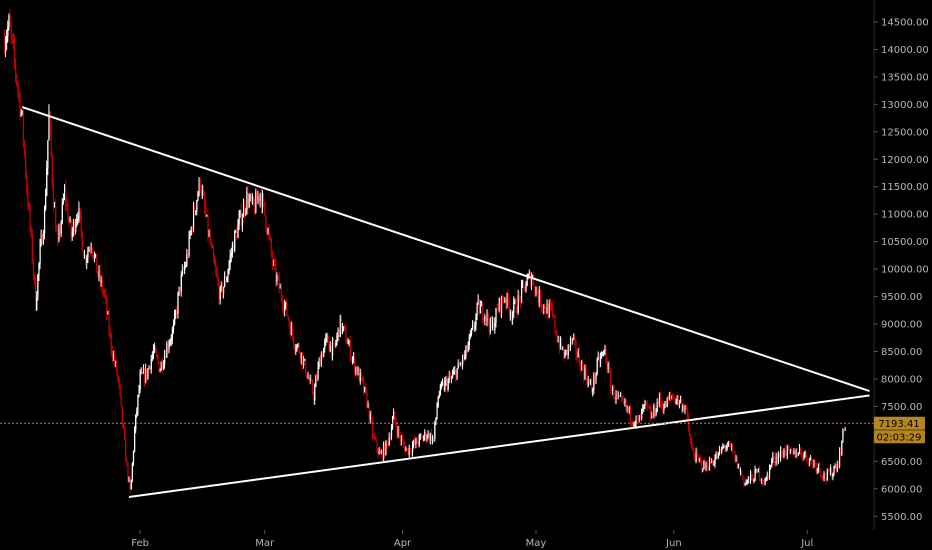 This screenshot has width=932, height=550. Describe the element at coordinates (899, 437) in the screenshot. I see `countdown-badge-bg` at that location.